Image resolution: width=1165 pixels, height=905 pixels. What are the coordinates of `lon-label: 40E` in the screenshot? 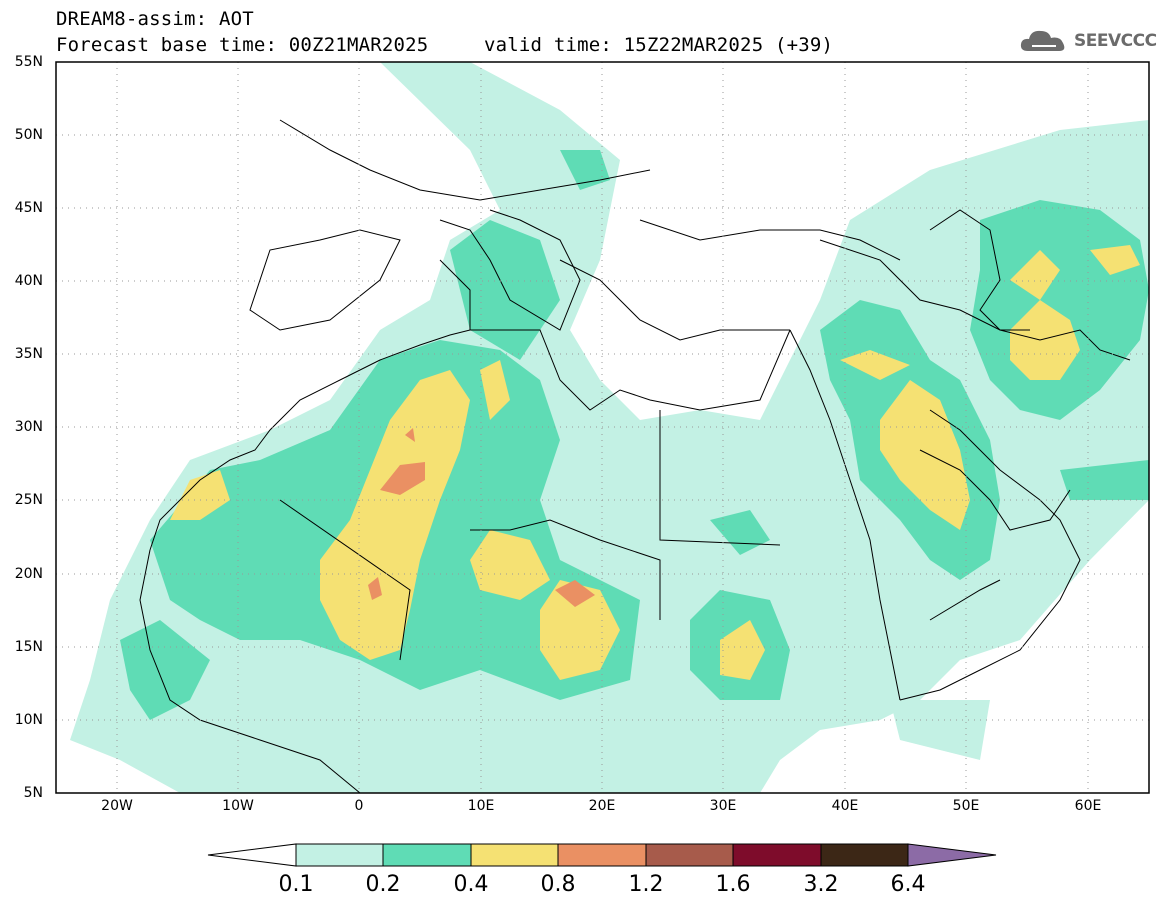 It's located at (845, 806).